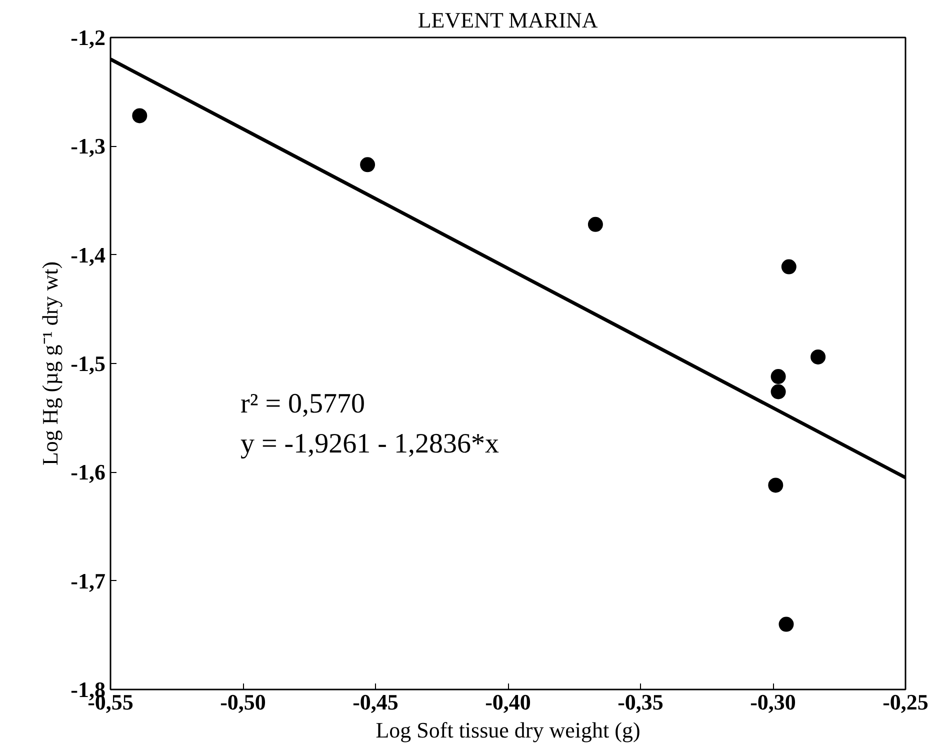 Image resolution: width=942 pixels, height=749 pixels. What do you see at coordinates (375, 702) in the screenshot?
I see `x-tick-label: -0,45` at bounding box center [375, 702].